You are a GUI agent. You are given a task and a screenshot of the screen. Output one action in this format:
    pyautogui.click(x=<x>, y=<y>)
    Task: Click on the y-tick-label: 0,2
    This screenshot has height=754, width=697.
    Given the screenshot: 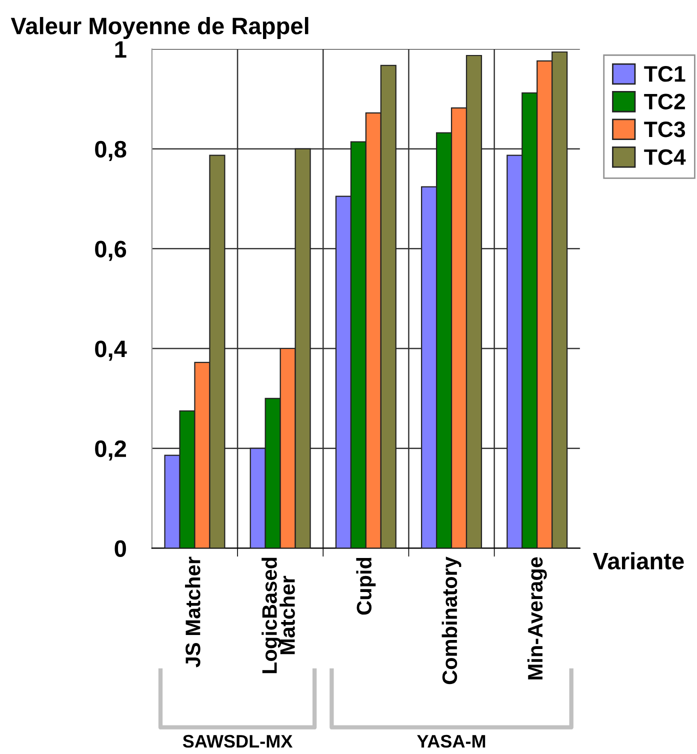 What is the action you would take?
    pyautogui.click(x=110, y=450)
    